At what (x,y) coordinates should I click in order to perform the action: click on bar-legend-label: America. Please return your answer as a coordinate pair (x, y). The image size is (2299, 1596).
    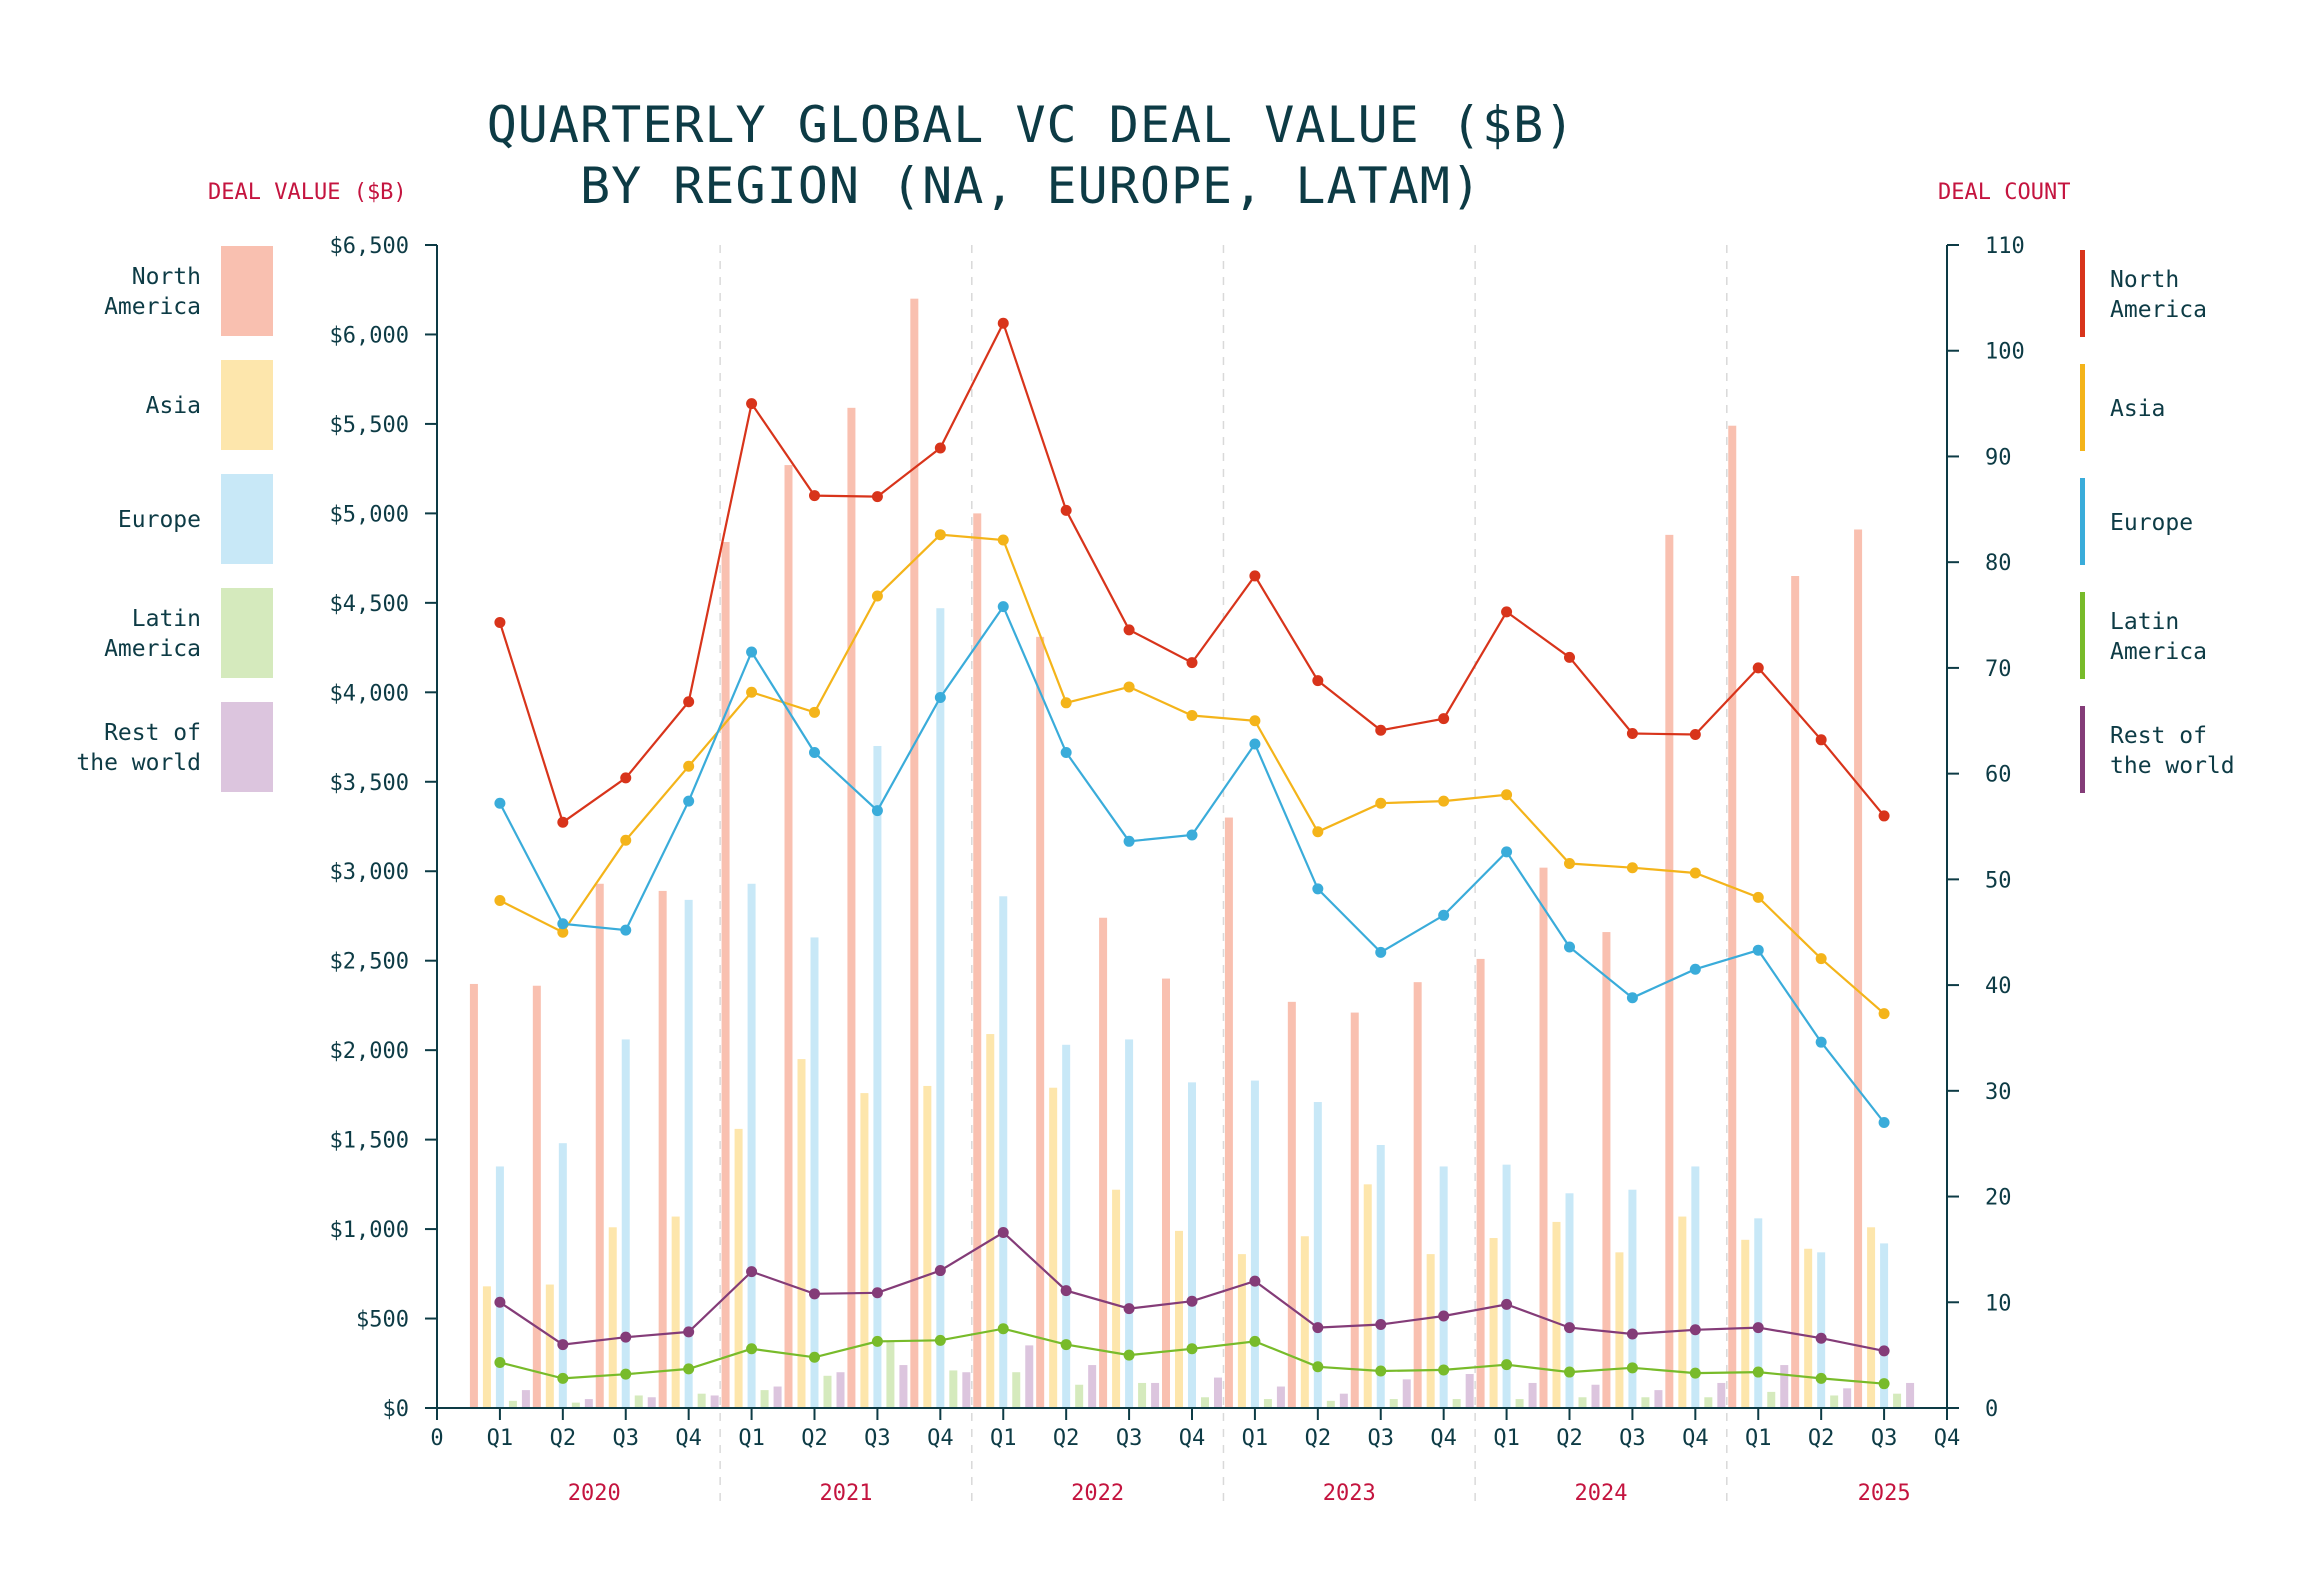
    Looking at the image, I should click on (152, 307).